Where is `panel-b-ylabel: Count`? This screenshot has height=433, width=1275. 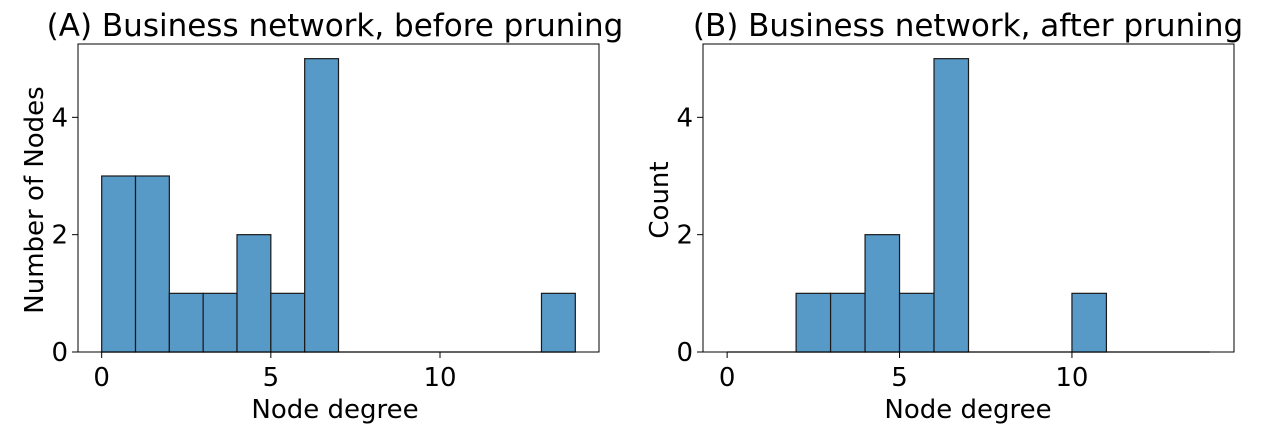 panel-b-ylabel: Count is located at coordinates (660, 199).